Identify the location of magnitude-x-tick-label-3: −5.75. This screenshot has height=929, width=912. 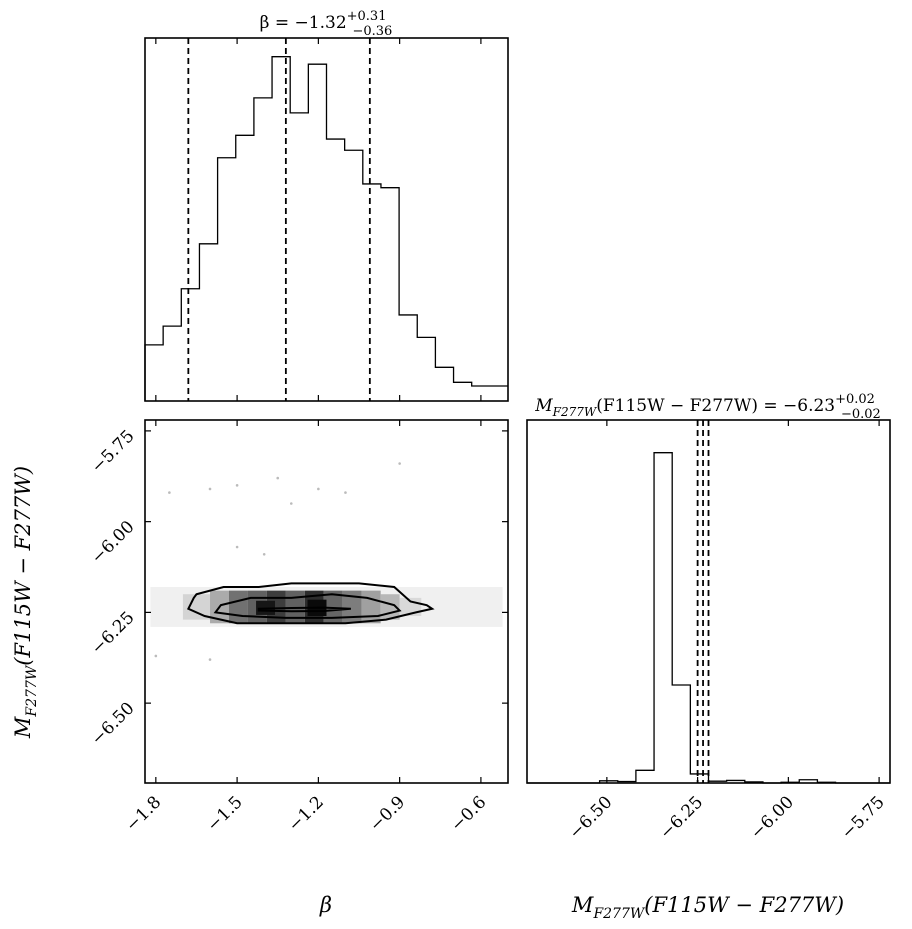
(863, 817).